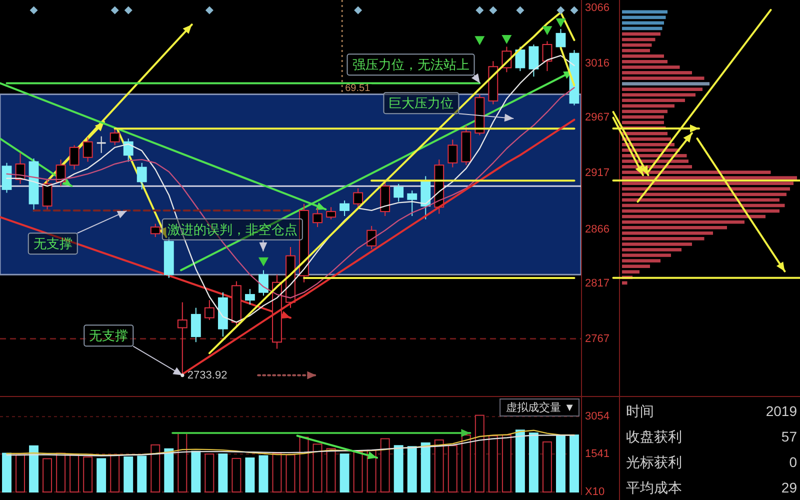 Image resolution: width=800 pixels, height=500 pixels. What do you see at coordinates (654, 487) in the screenshot?
I see `text: 平均成本` at bounding box center [654, 487].